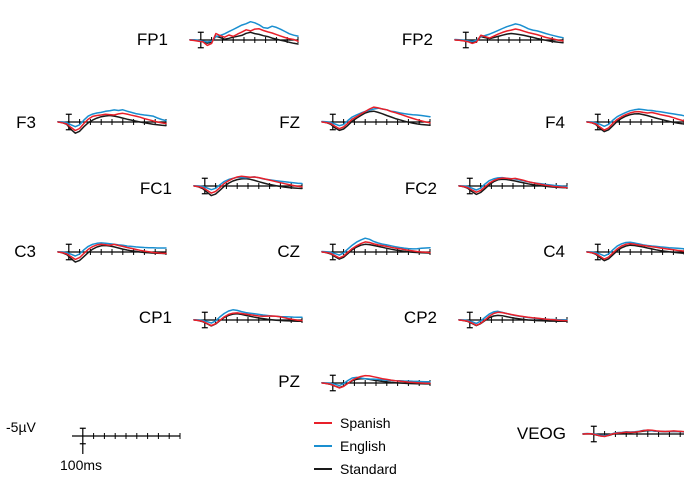 This screenshot has height=481, width=684. What do you see at coordinates (81, 465) in the screenshot?
I see `scale-time-label: 100ms` at bounding box center [81, 465].